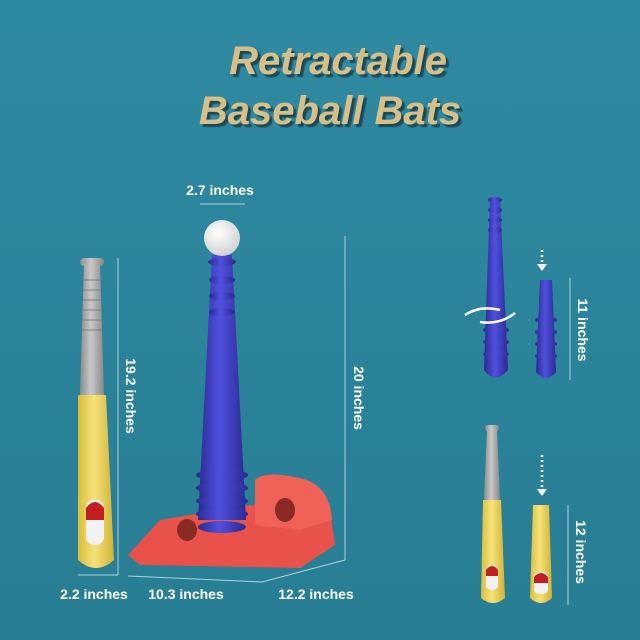 The image size is (640, 640). Describe the element at coordinates (581, 552) in the screenshot. I see `yellow-section-label: 12 inches` at that location.